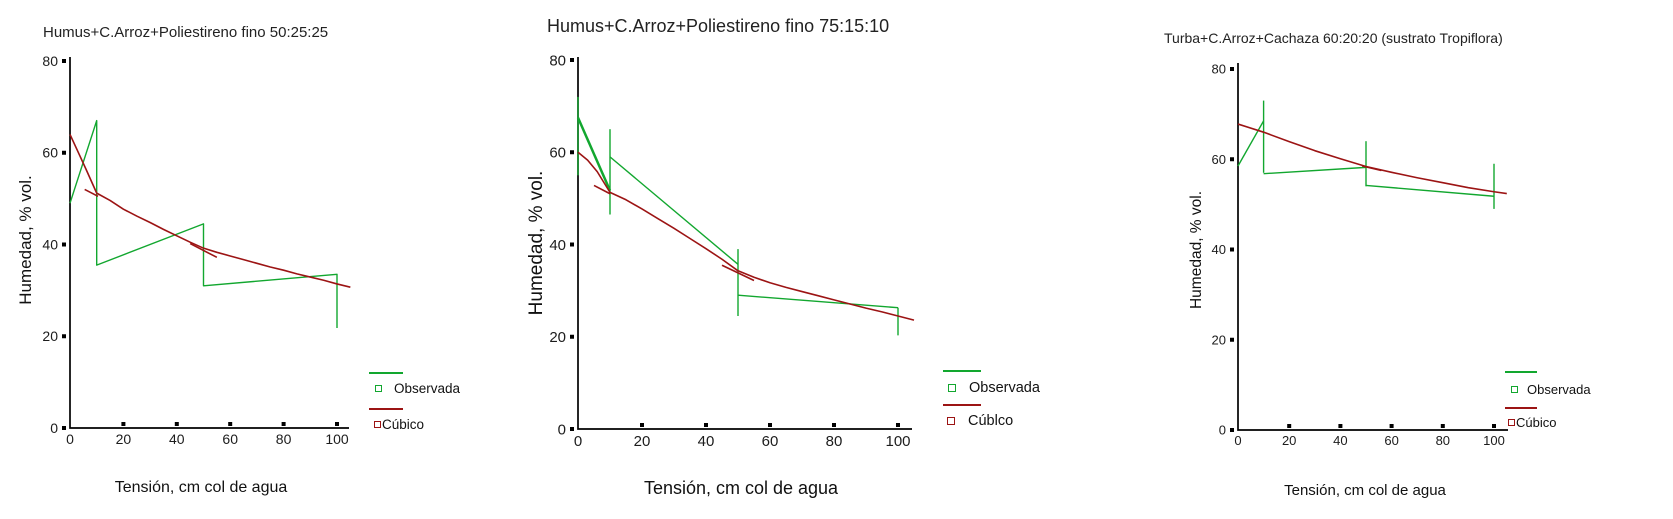 This screenshot has height=519, width=1673. I want to click on observada-marker-icon, so click(378, 388).